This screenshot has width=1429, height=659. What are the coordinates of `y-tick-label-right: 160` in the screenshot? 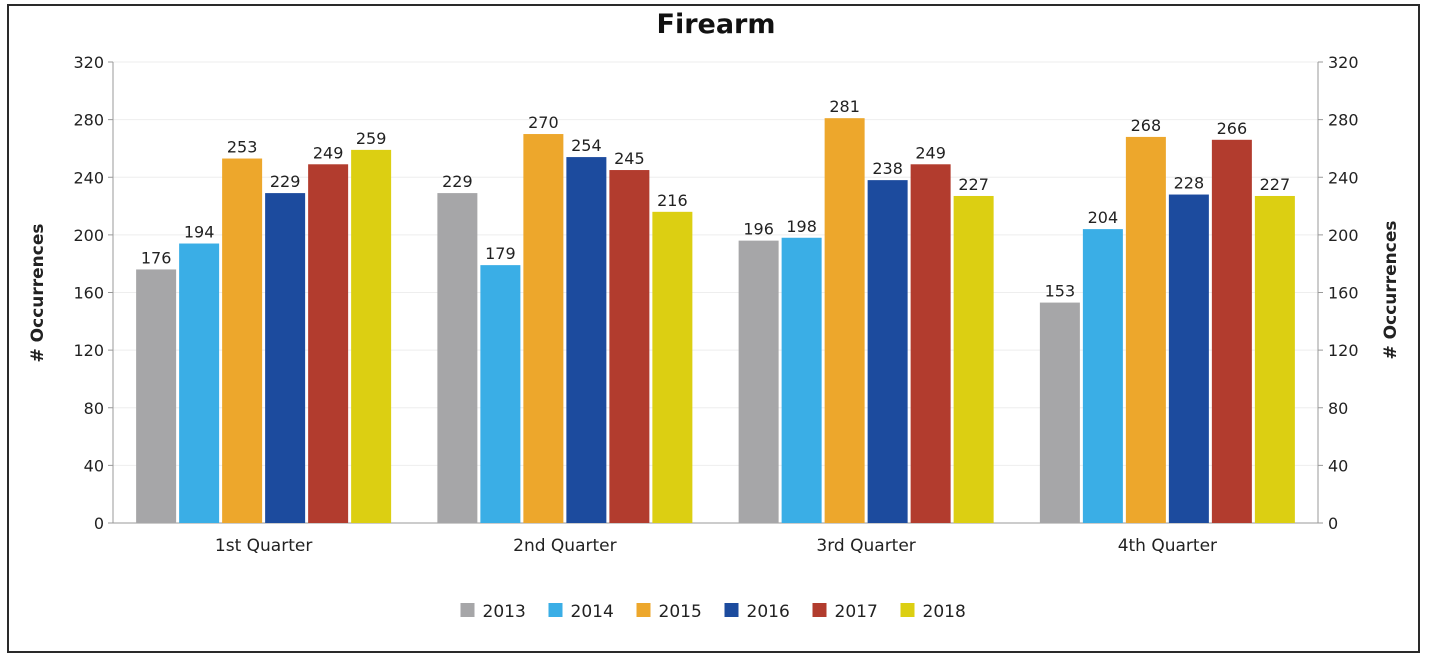 It's located at (1343, 293).